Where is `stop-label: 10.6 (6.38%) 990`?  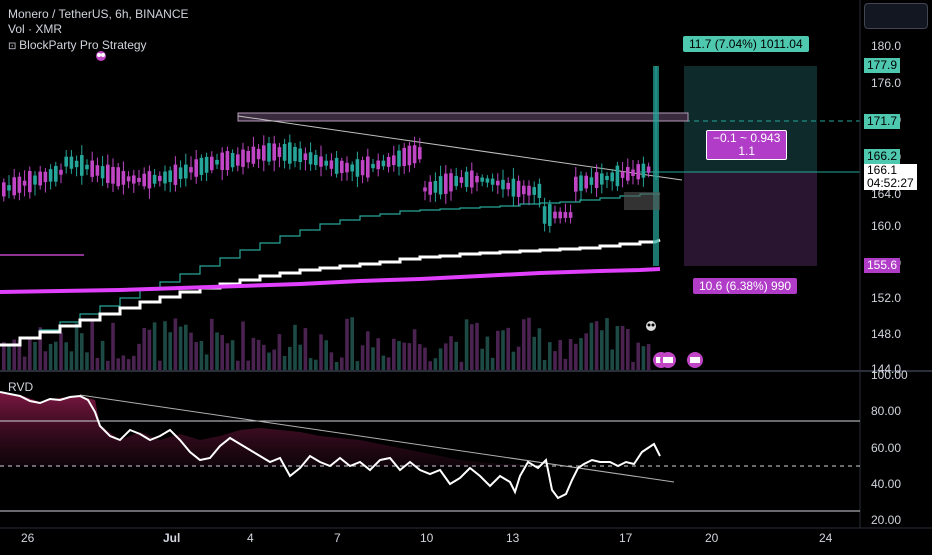 stop-label: 10.6 (6.38%) 990 is located at coordinates (745, 286).